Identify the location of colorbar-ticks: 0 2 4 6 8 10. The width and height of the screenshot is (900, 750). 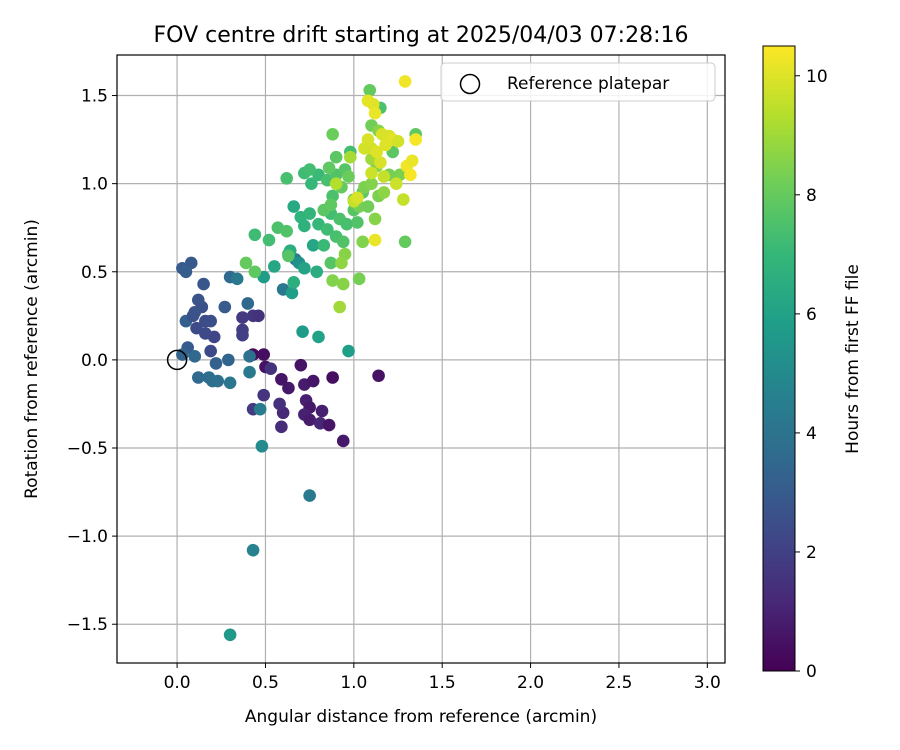
(811, 374).